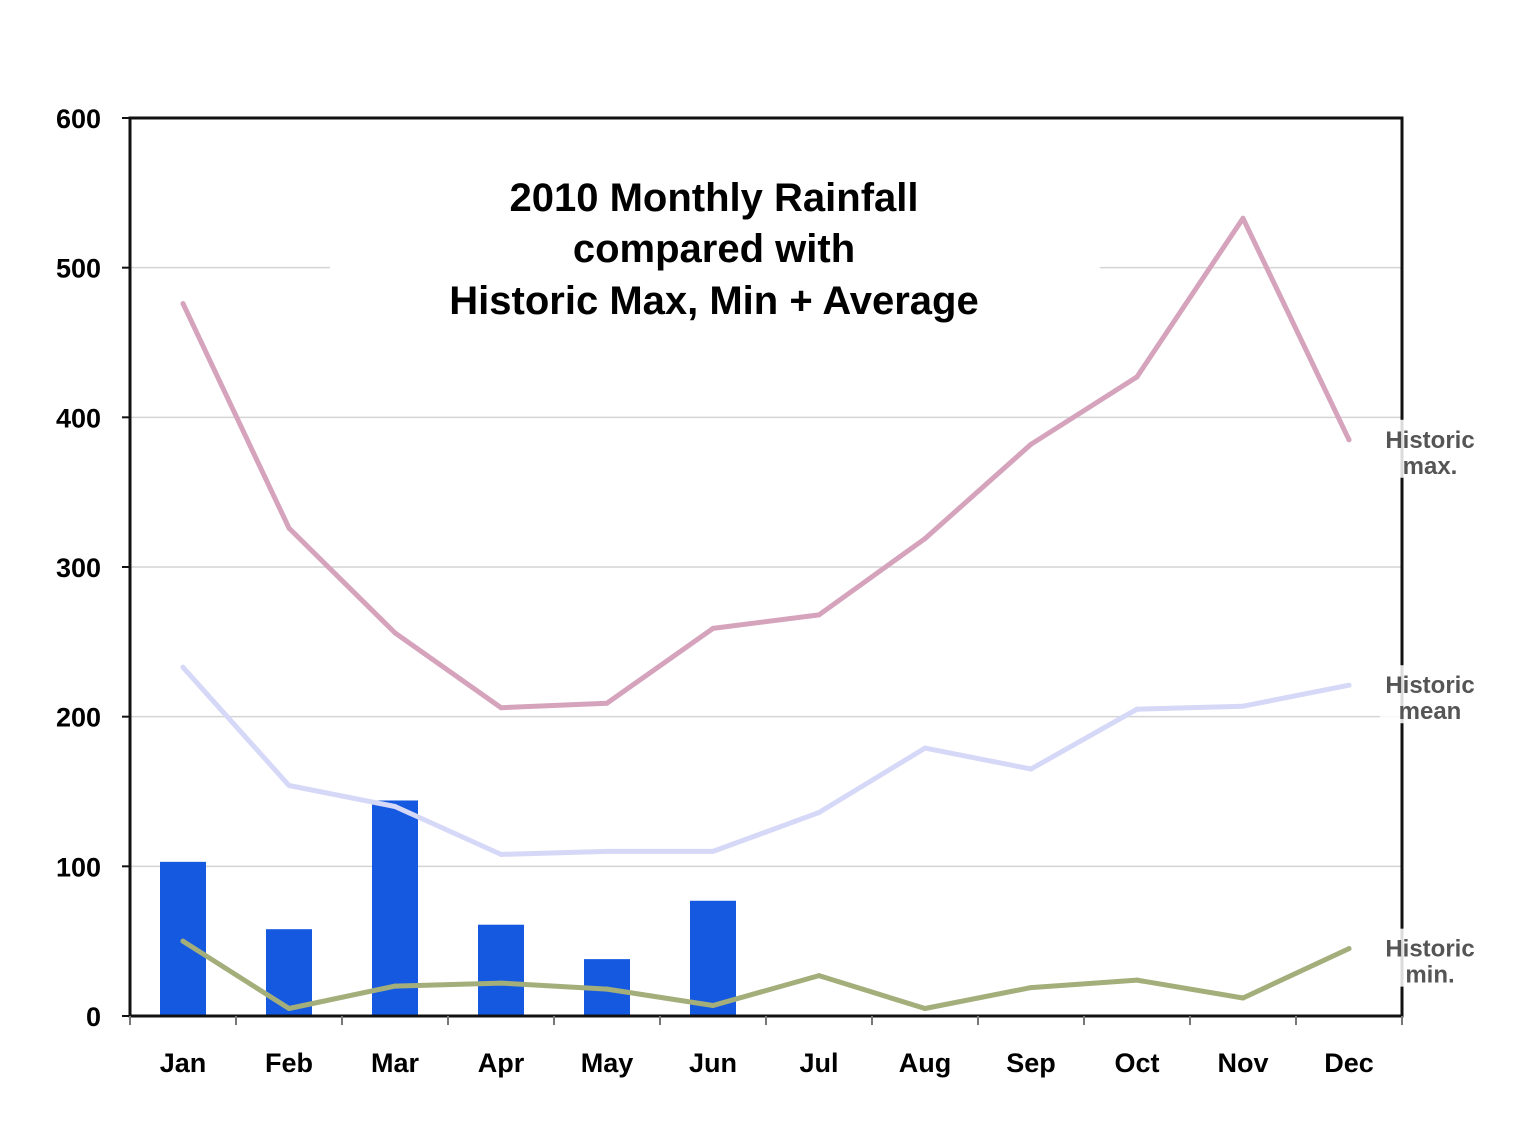 The image size is (1538, 1134). Describe the element at coordinates (1031, 988) in the screenshot. I see `point-series-2-sep` at that location.